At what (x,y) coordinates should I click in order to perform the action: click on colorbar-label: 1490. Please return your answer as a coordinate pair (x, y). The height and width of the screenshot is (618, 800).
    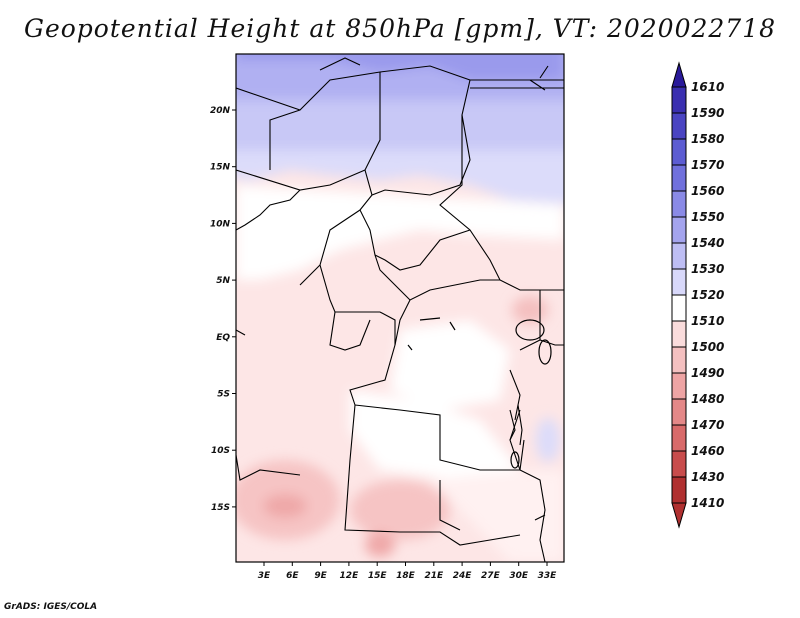
    Looking at the image, I should click on (707, 373).